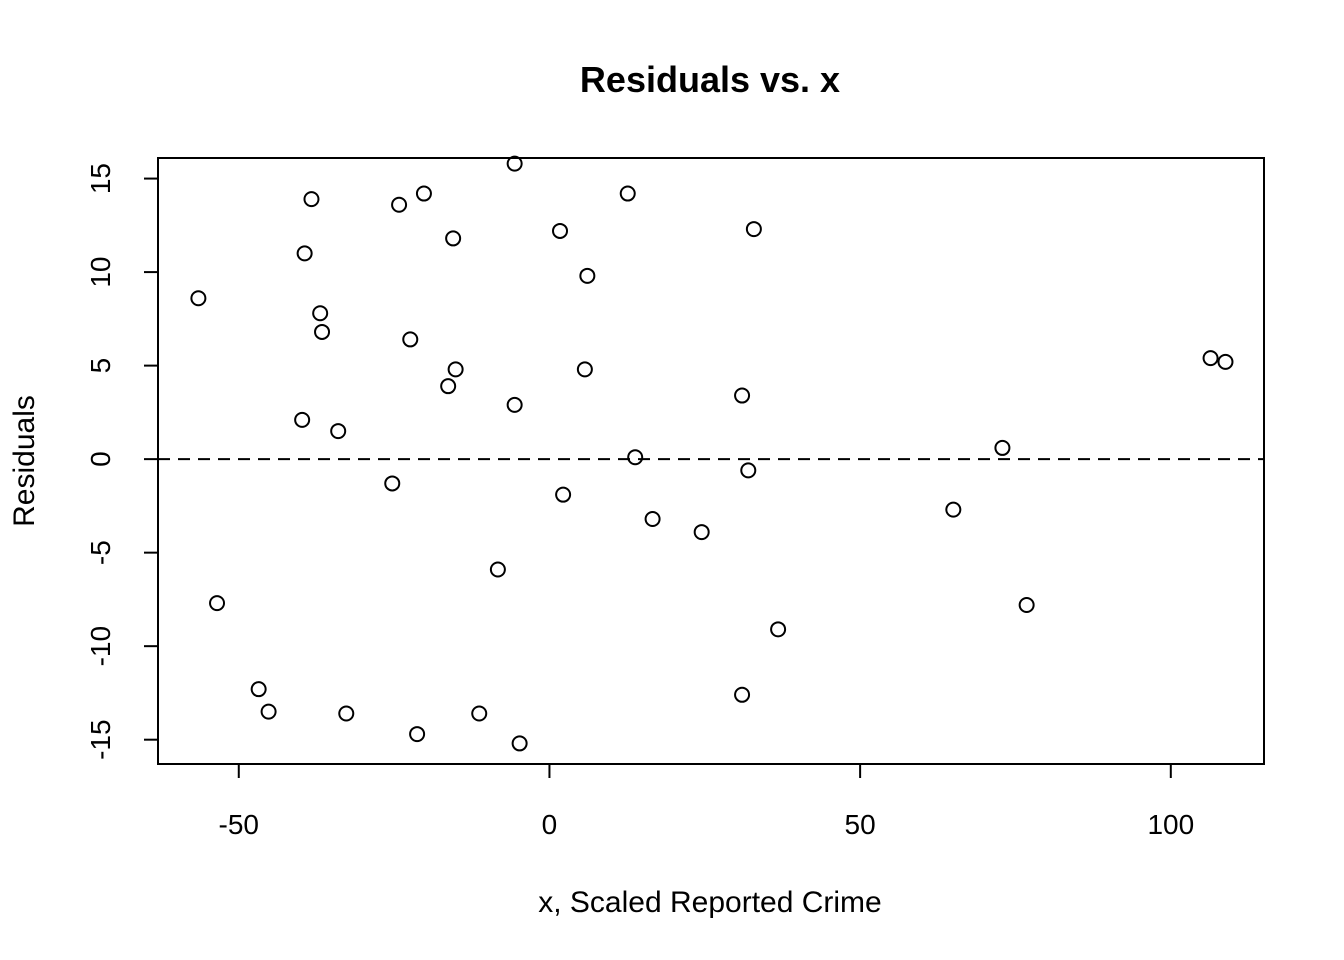 This screenshot has width=1344, height=960. I want to click on chart-title: Residuals vs. x, so click(710, 79).